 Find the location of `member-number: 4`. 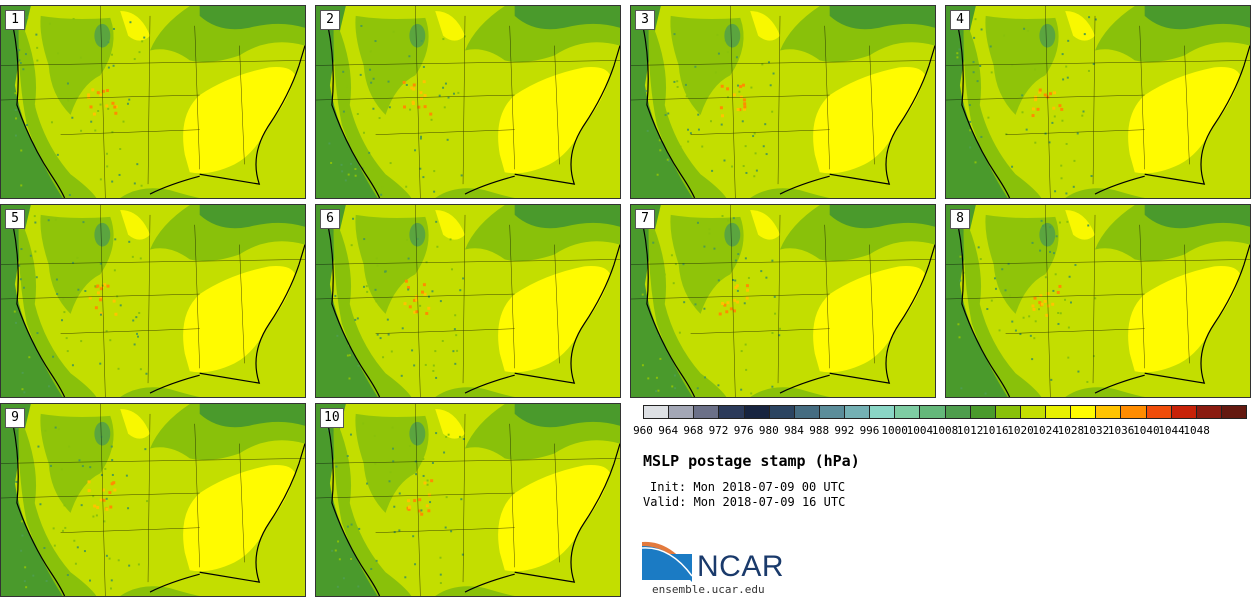

member-number: 4 is located at coordinates (960, 20).